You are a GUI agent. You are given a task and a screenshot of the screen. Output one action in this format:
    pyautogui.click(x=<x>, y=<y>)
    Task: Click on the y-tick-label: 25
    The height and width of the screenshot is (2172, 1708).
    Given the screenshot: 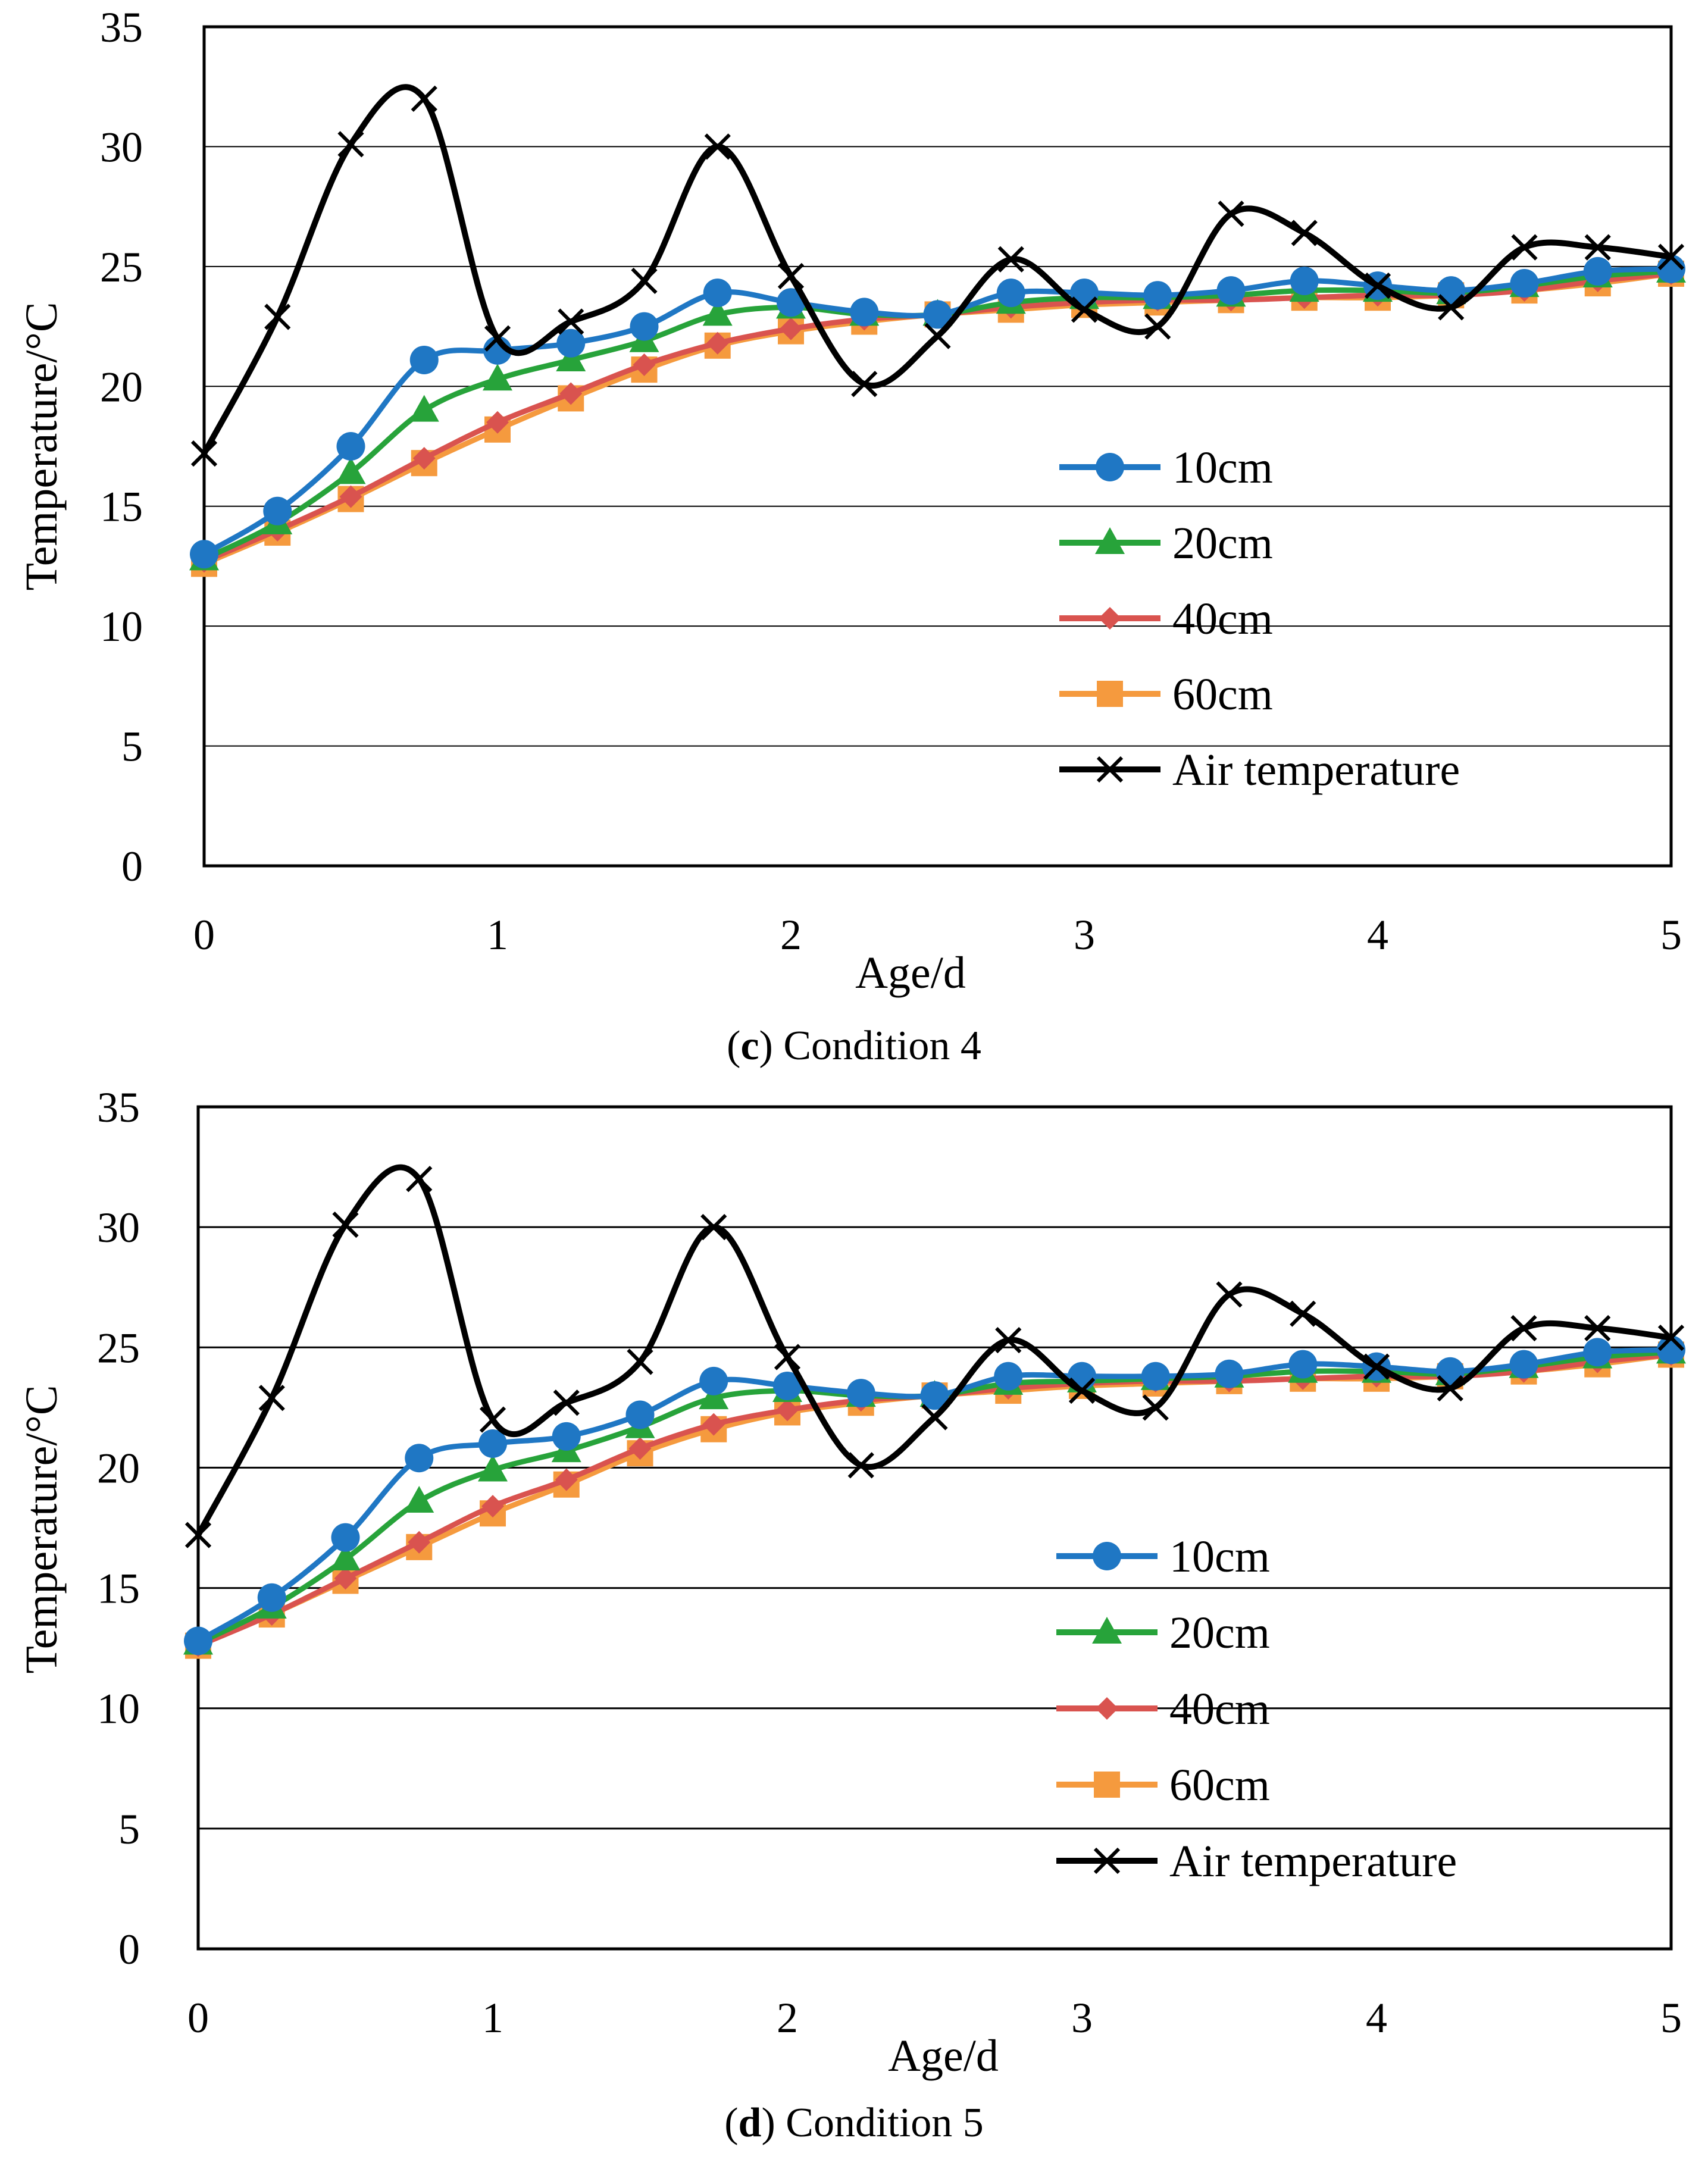 What is the action you would take?
    pyautogui.click(x=121, y=267)
    